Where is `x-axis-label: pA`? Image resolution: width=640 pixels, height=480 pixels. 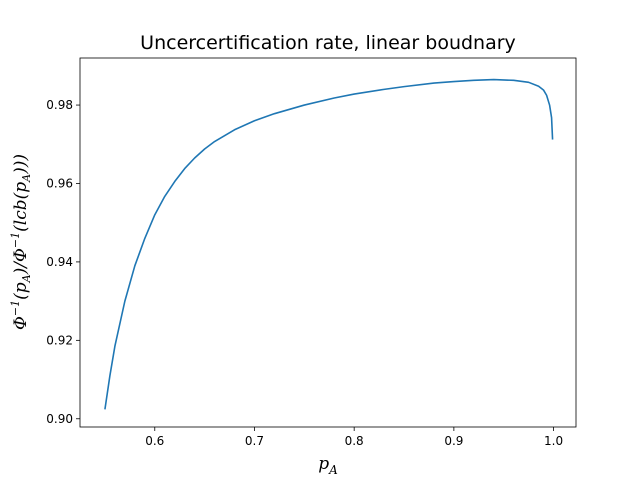 x-axis-label: pA is located at coordinates (328, 465).